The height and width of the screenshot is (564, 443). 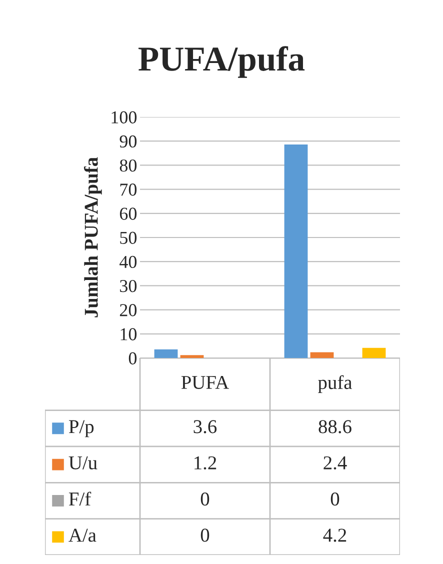 I want to click on y-tick-label: 90, so click(x=128, y=141).